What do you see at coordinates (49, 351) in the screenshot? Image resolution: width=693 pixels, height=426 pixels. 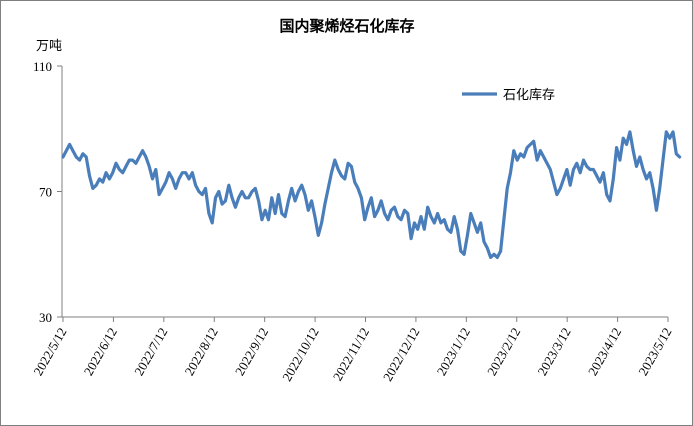 I see `x-tick-label: 2022/5/12` at bounding box center [49, 351].